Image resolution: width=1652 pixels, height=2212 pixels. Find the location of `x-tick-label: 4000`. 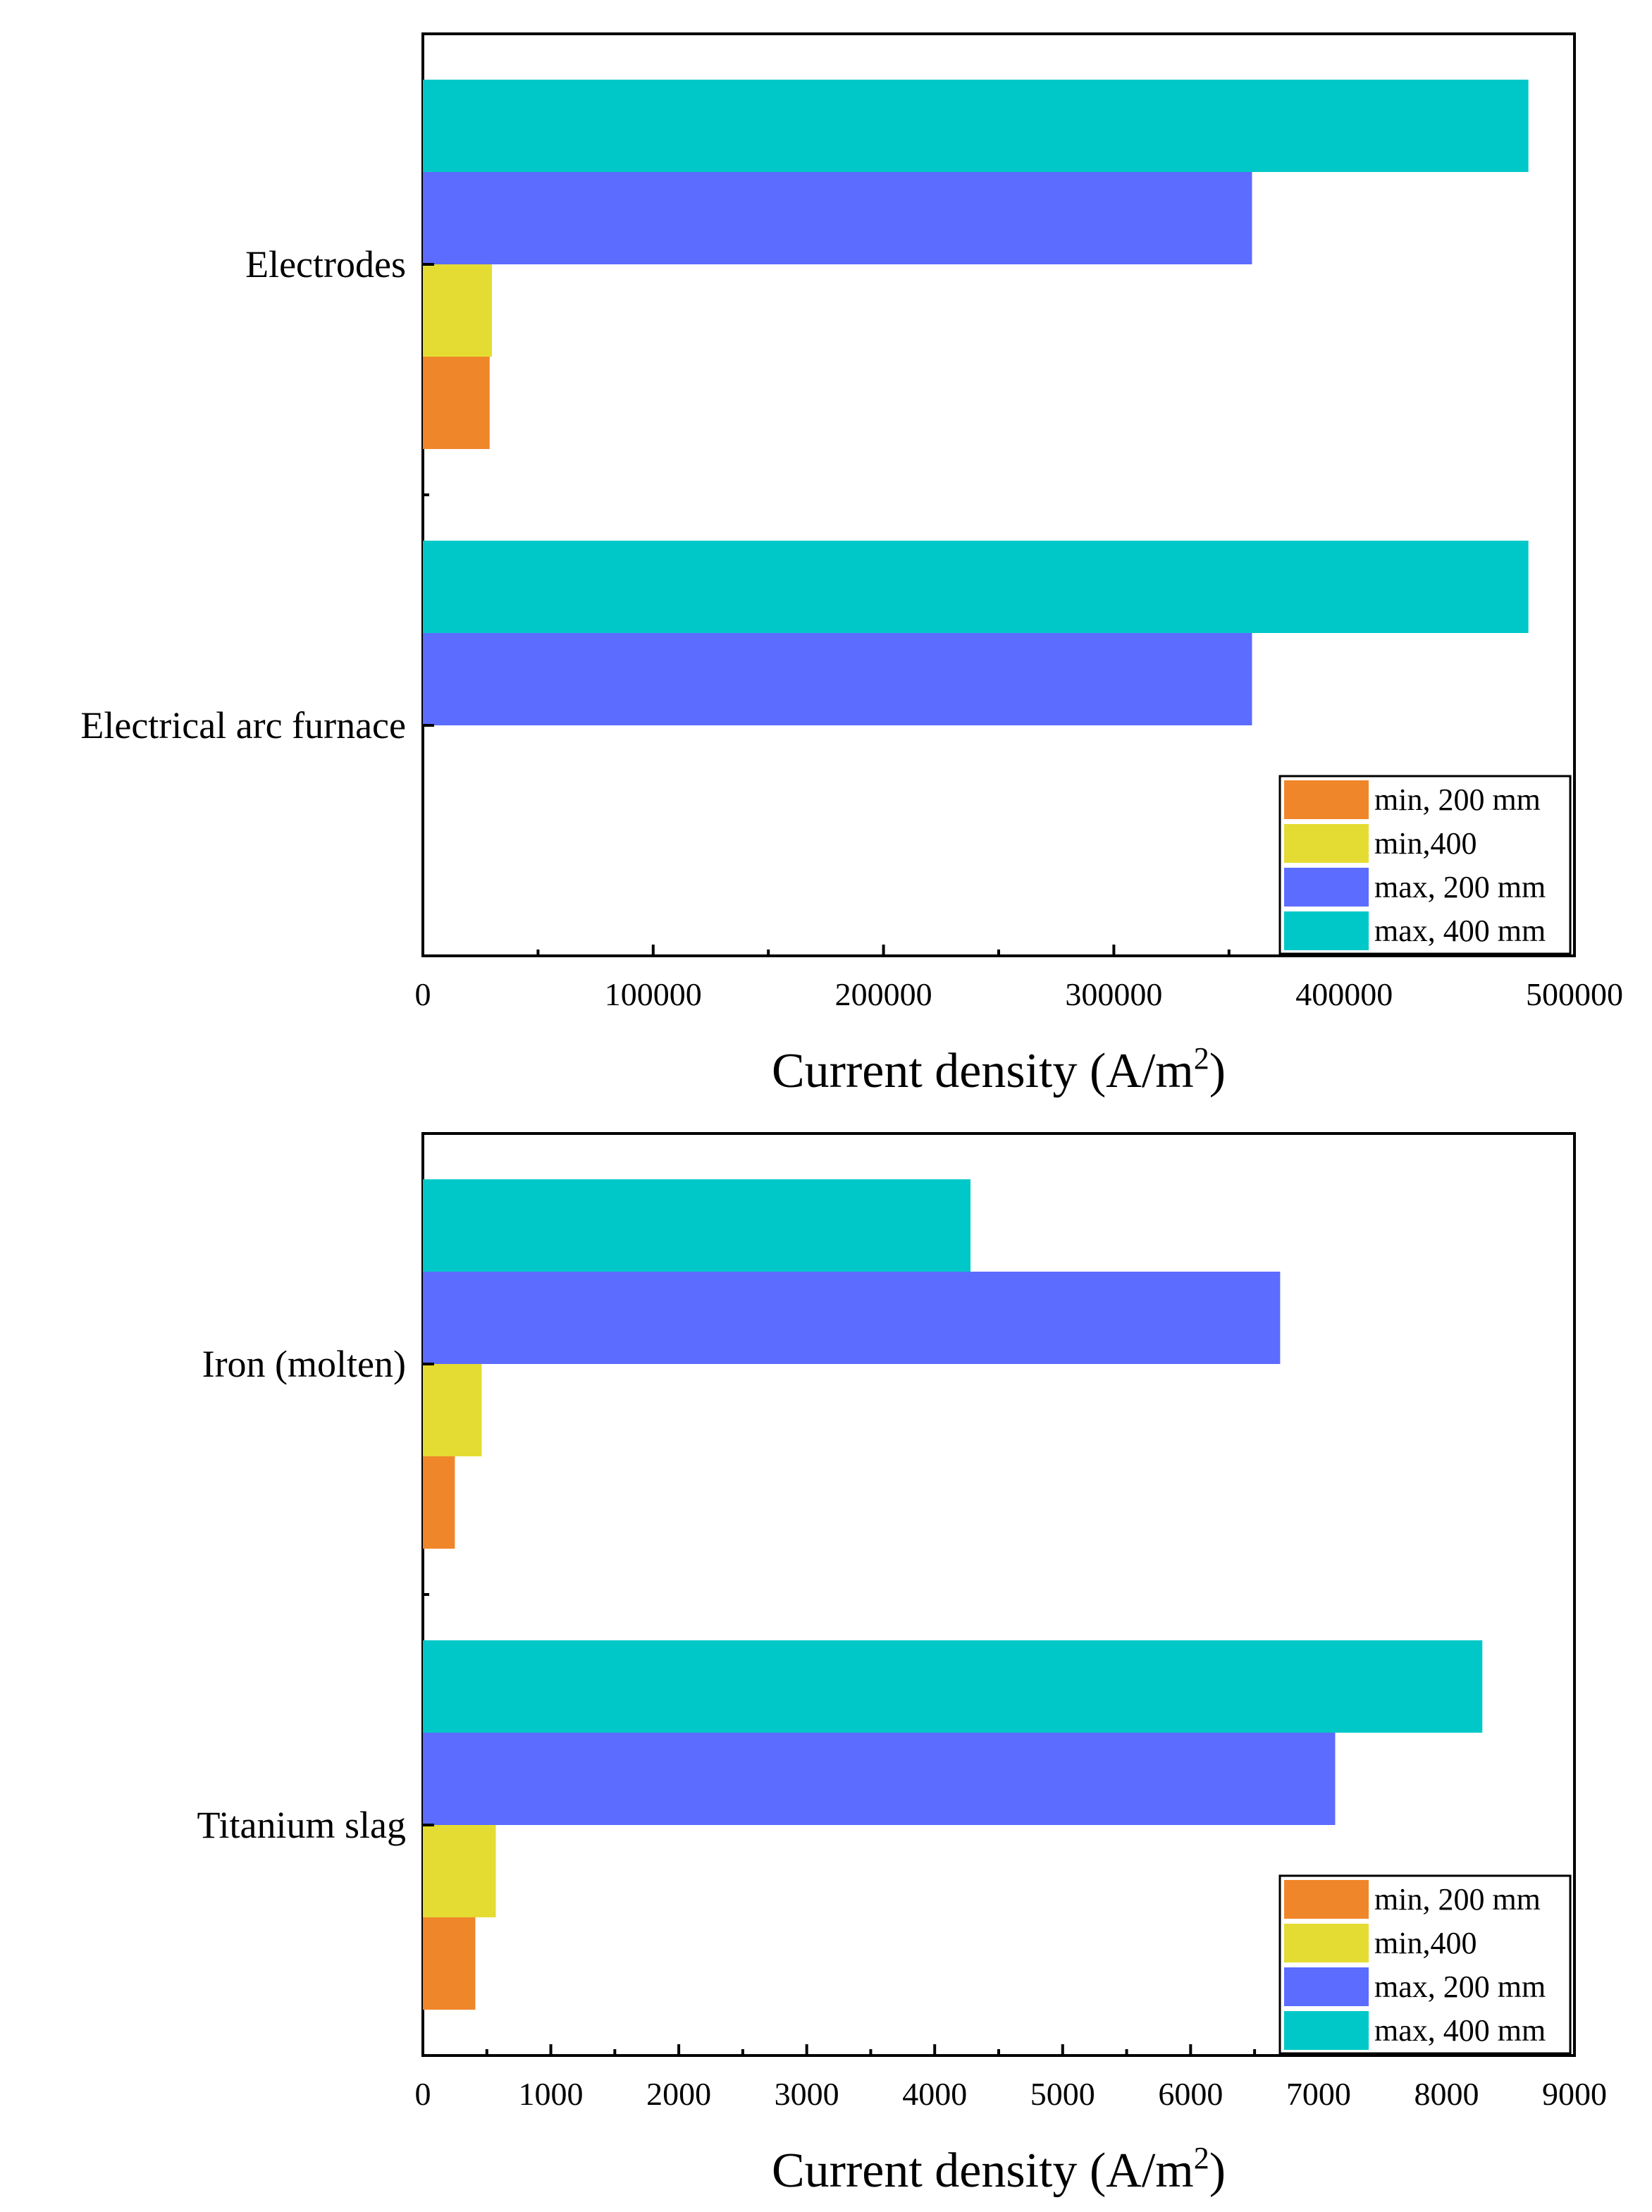

x-tick-label: 4000 is located at coordinates (934, 2094).